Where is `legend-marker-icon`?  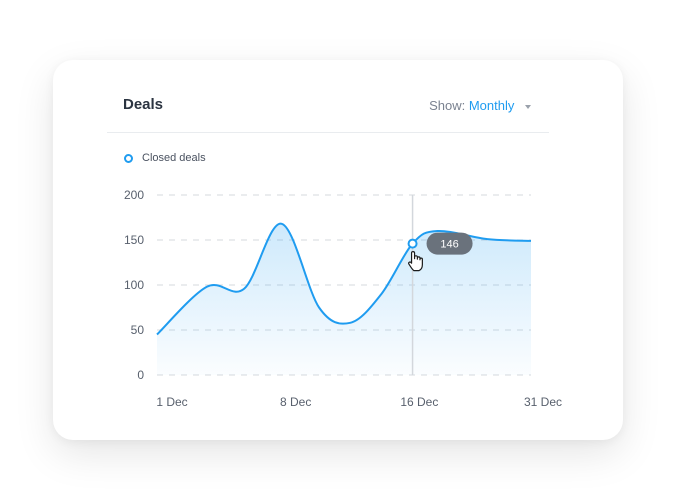
legend-marker-icon is located at coordinates (128, 158).